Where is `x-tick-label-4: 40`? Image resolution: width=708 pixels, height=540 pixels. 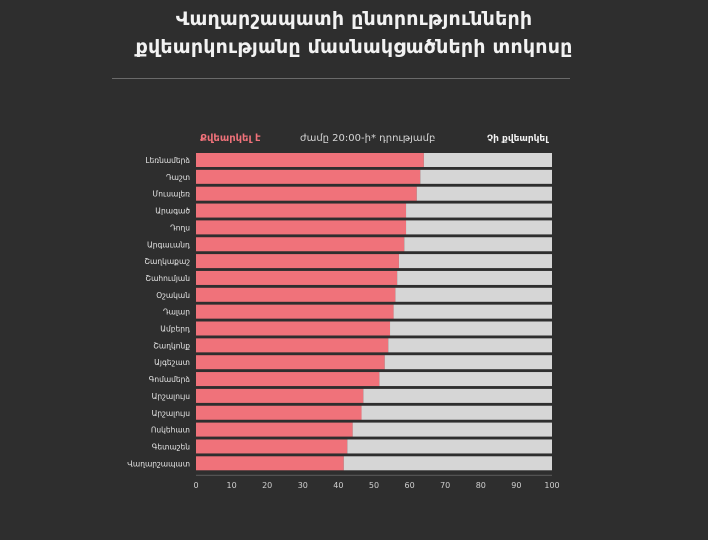
x-tick-label-4: 40 is located at coordinates (338, 485).